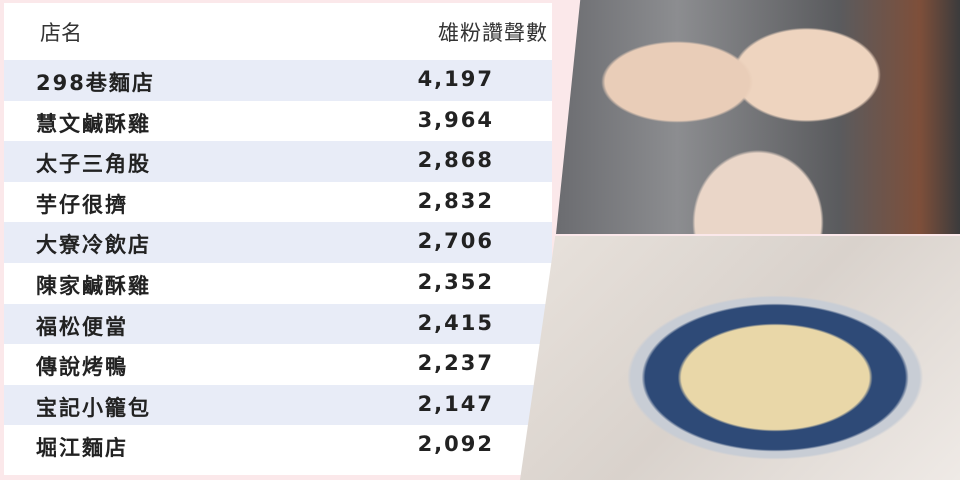  Describe the element at coordinates (455, 160) in the screenshot. I see `like-count: 2,868` at that location.